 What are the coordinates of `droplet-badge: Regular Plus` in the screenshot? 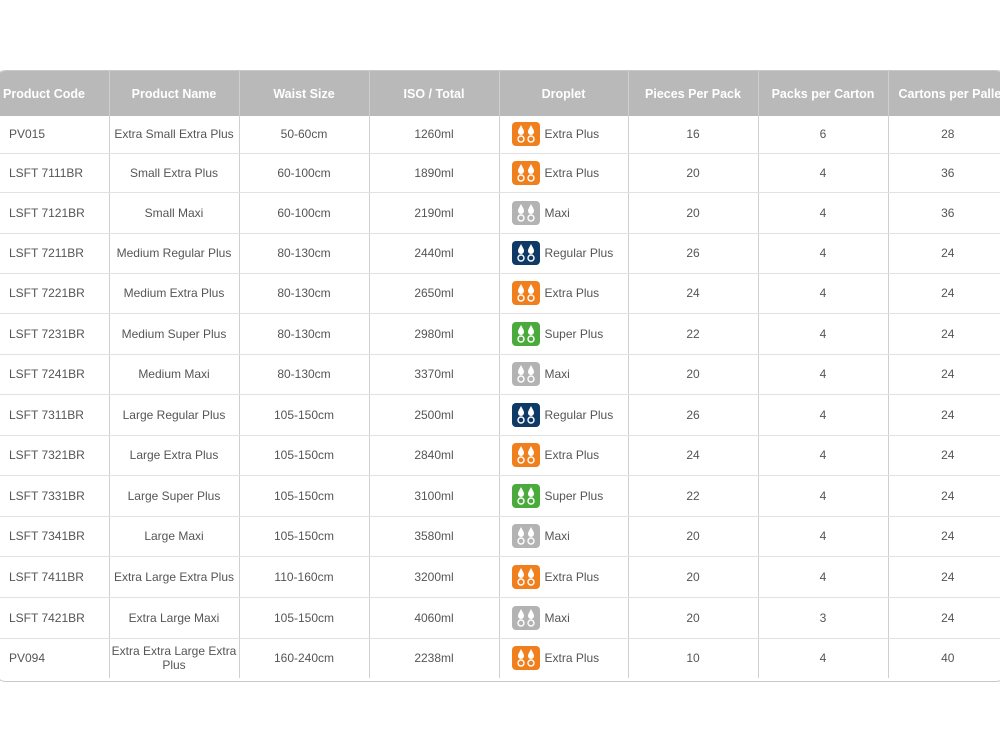 It's located at (562, 253).